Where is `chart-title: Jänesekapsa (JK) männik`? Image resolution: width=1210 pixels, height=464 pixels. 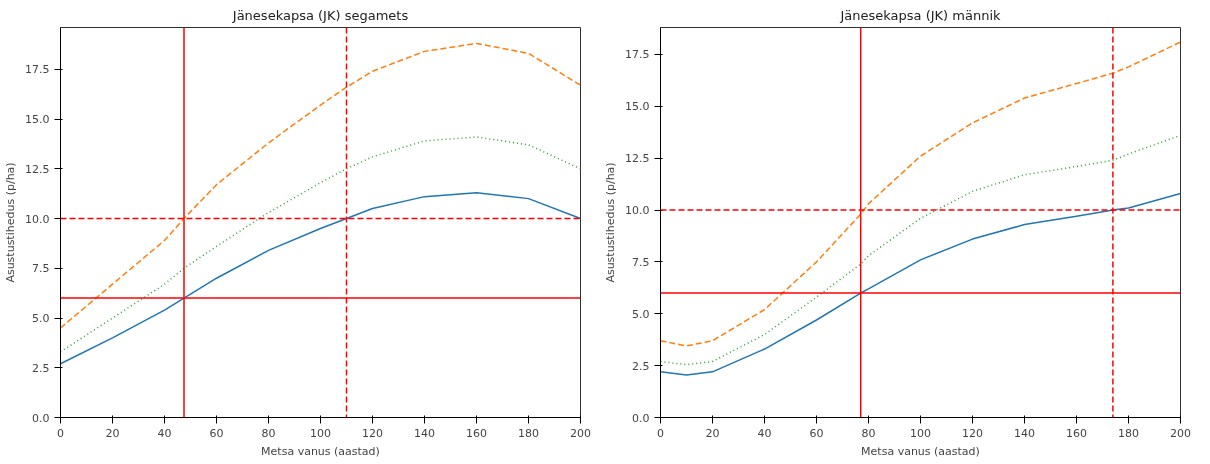 chart-title: Jänesekapsa (JK) männik is located at coordinates (920, 15).